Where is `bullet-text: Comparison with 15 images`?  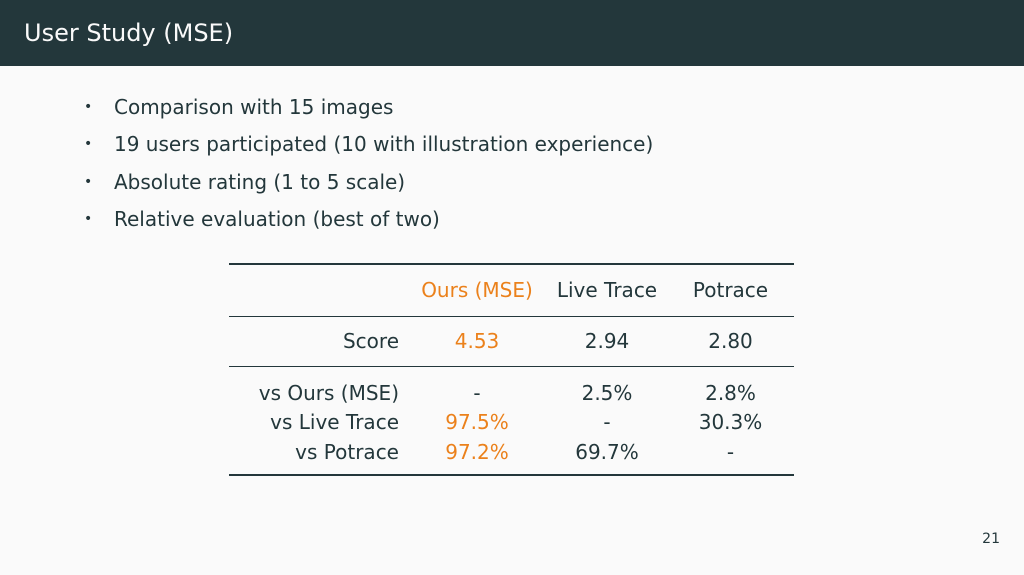
bullet-text: Comparison with 15 images is located at coordinates (254, 106).